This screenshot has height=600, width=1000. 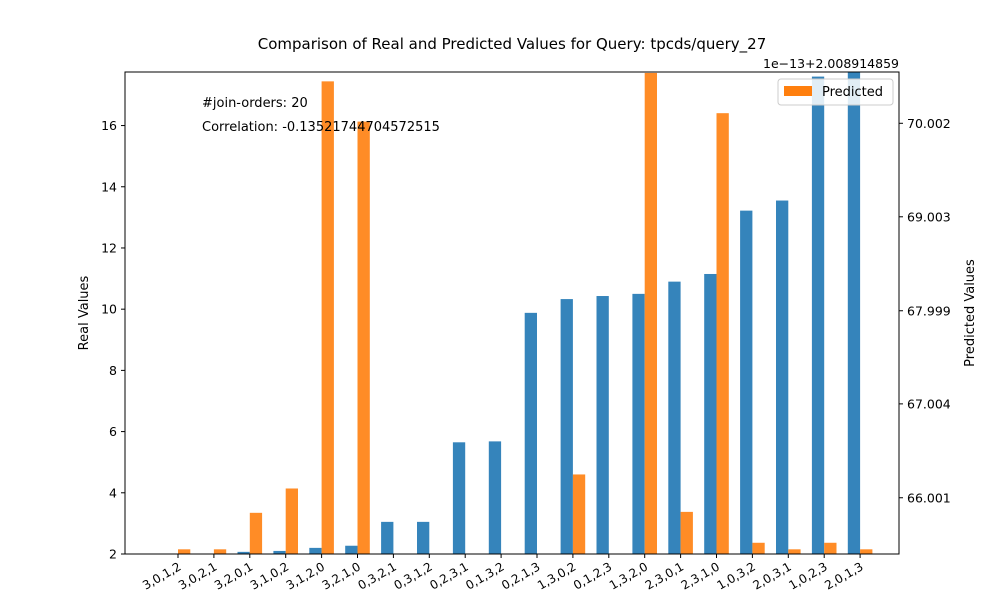 I want to click on y2-tick-label: 70.002, so click(x=929, y=123).